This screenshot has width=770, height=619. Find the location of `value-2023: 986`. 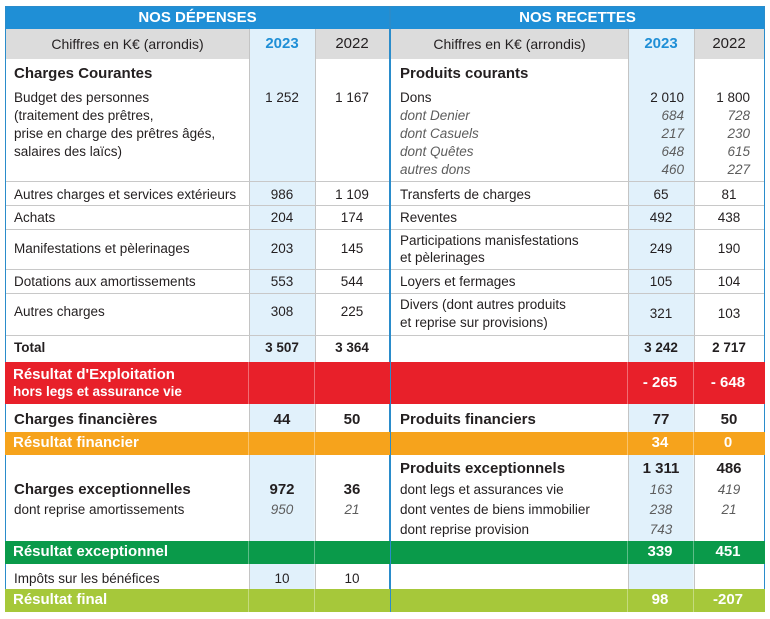

value-2023: 986 is located at coordinates (282, 194).